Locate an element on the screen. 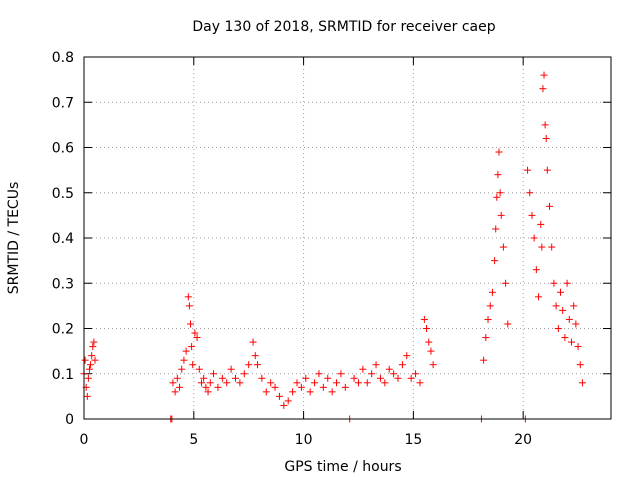 The image size is (640, 480). y-tick-label: 0 is located at coordinates (69, 420).